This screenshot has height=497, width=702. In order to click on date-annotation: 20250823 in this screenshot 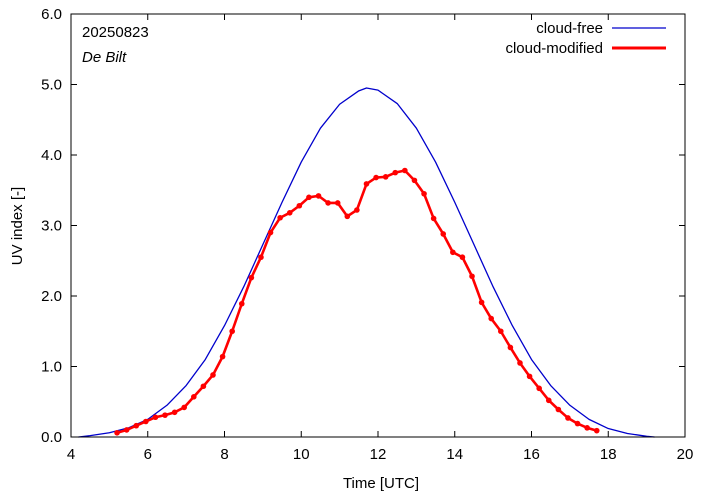, I will do `click(115, 32)`.